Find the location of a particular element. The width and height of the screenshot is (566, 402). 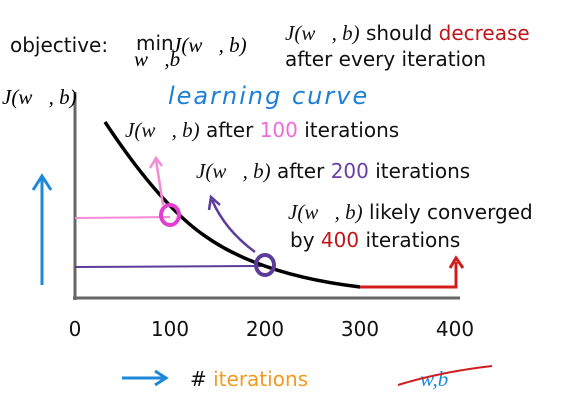

annotation-400-line-2: by 400 iterations is located at coordinates (375, 240).